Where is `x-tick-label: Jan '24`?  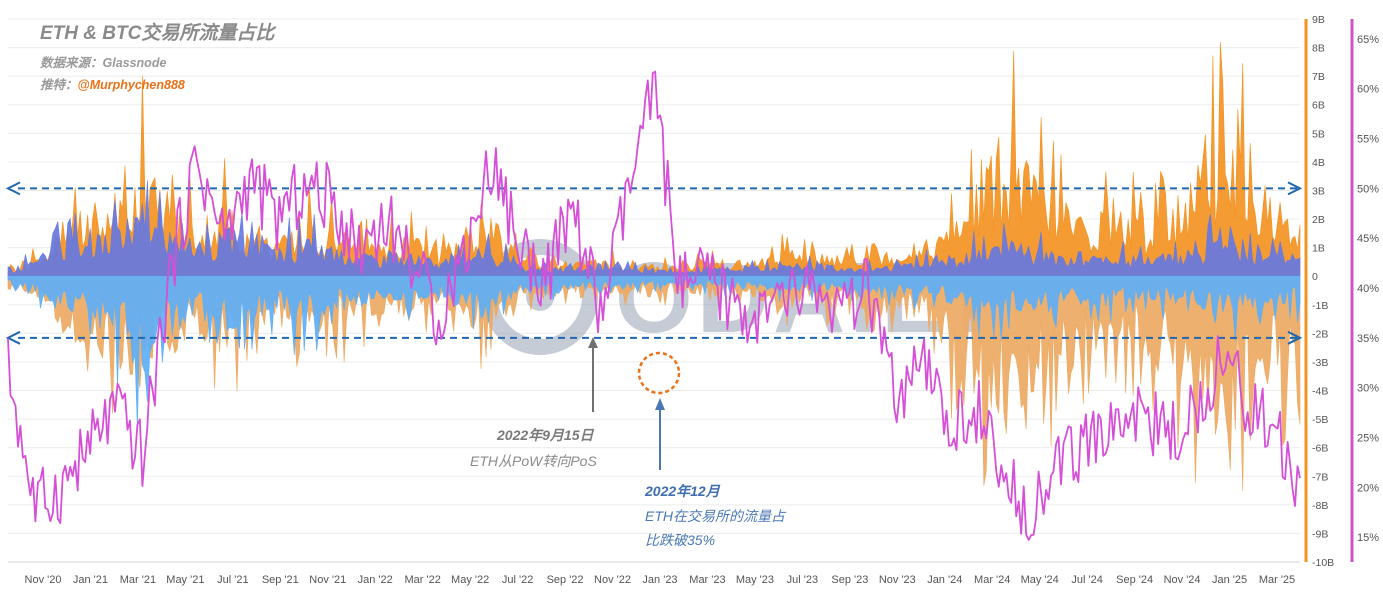 x-tick-label: Jan '24 is located at coordinates (944, 580).